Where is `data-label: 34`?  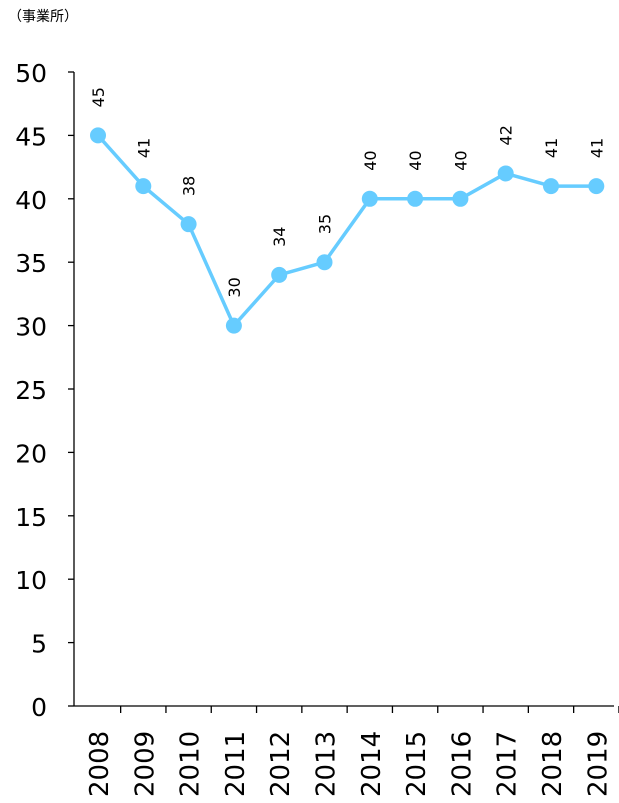 data-label: 34 is located at coordinates (279, 237).